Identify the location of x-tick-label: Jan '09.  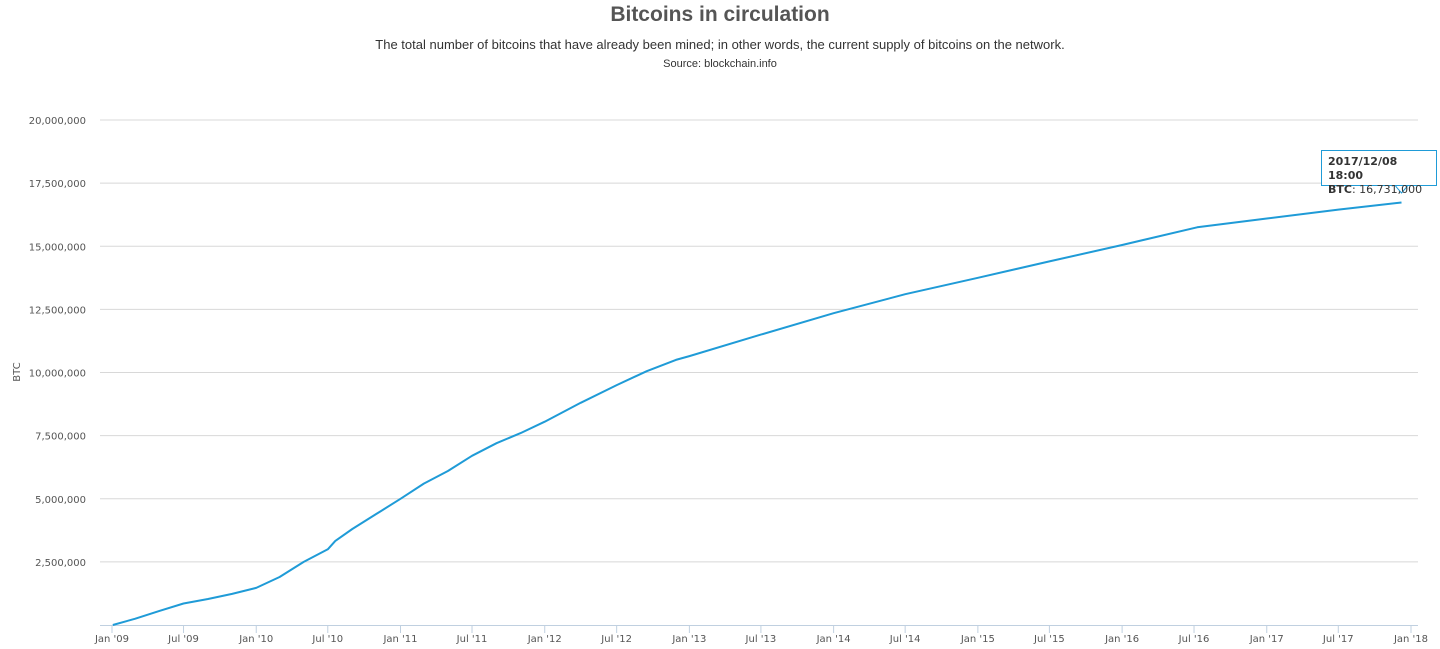
(111, 639).